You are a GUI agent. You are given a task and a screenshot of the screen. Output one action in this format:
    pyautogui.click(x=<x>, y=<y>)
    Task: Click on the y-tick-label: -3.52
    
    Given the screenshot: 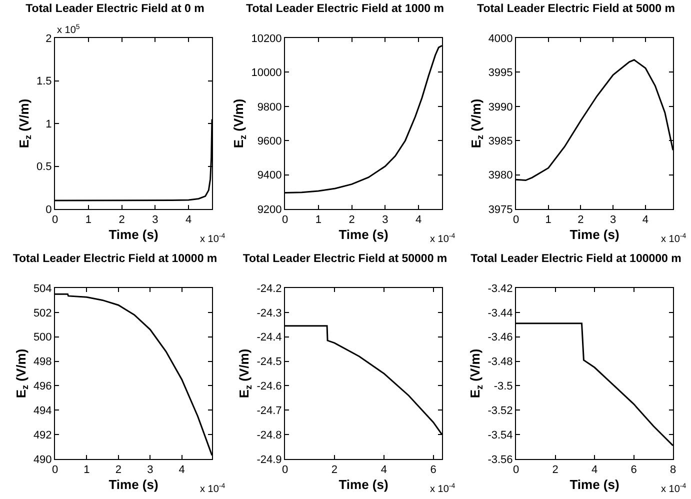 What is the action you would take?
    pyautogui.click(x=500, y=410)
    